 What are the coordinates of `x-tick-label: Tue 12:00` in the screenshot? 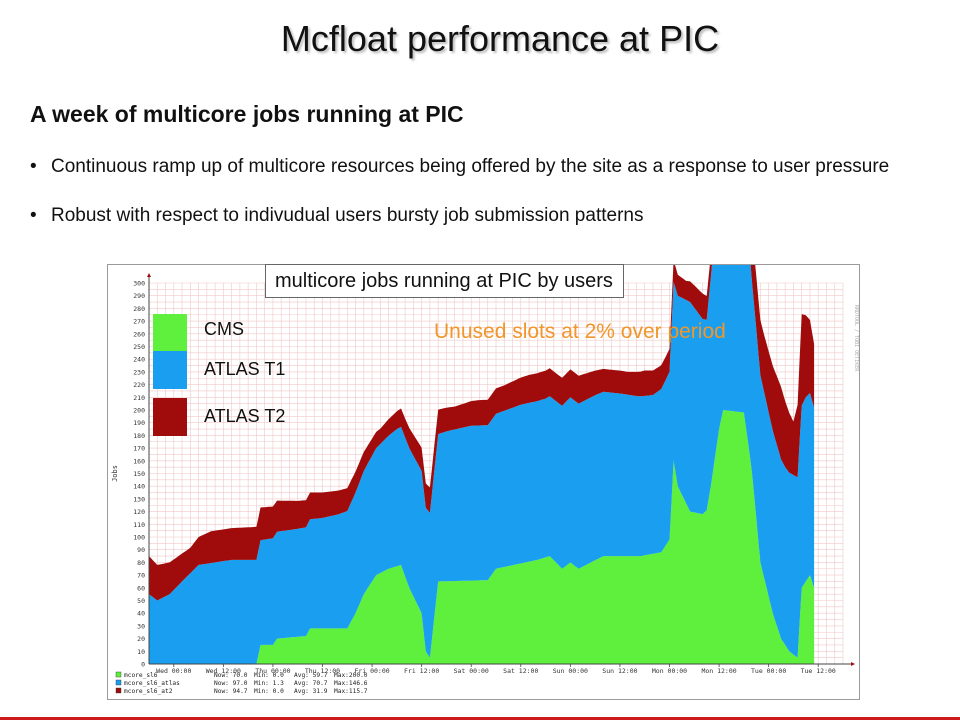 It's located at (818, 671).